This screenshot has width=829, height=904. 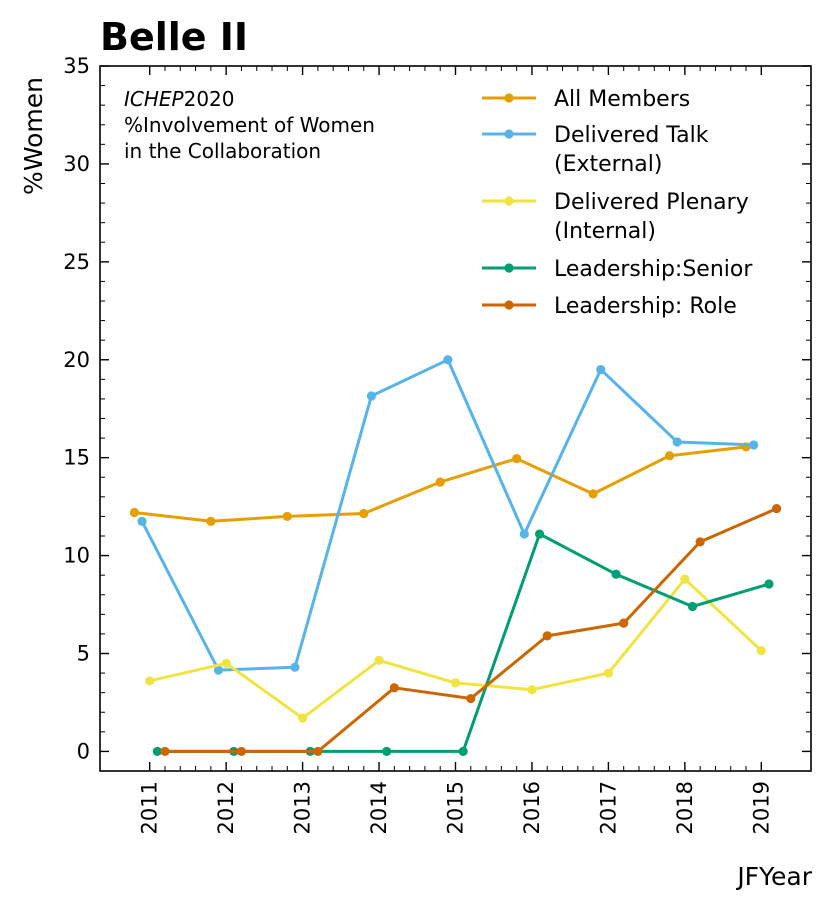 I want to click on y-tick-label: 30, so click(x=76, y=164).